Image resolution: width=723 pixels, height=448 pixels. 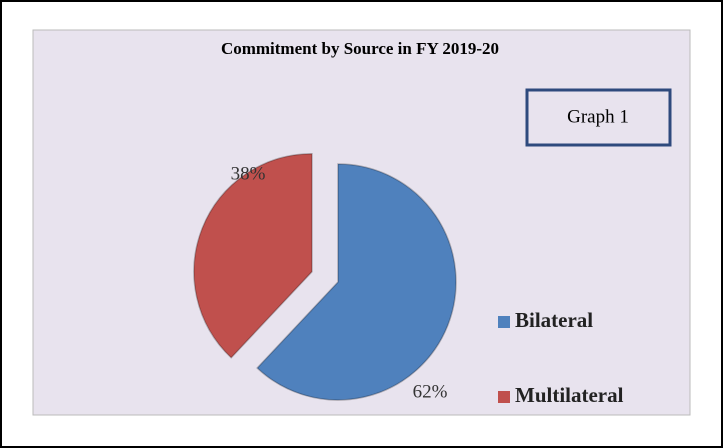 I want to click on legend-label: Multilateral, so click(x=569, y=395).